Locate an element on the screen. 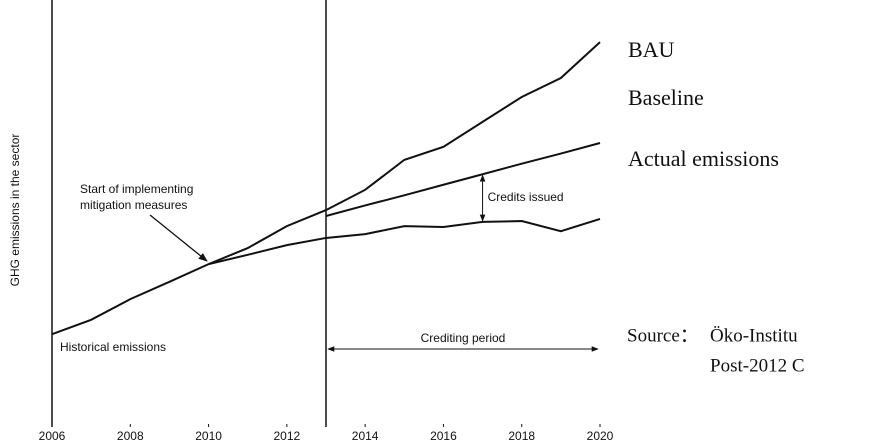  x-tick-label: 2020 is located at coordinates (600, 436).